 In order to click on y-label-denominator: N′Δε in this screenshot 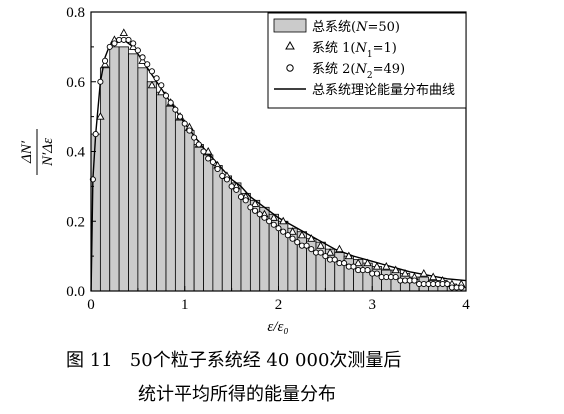, I will do `click(48, 152)`.